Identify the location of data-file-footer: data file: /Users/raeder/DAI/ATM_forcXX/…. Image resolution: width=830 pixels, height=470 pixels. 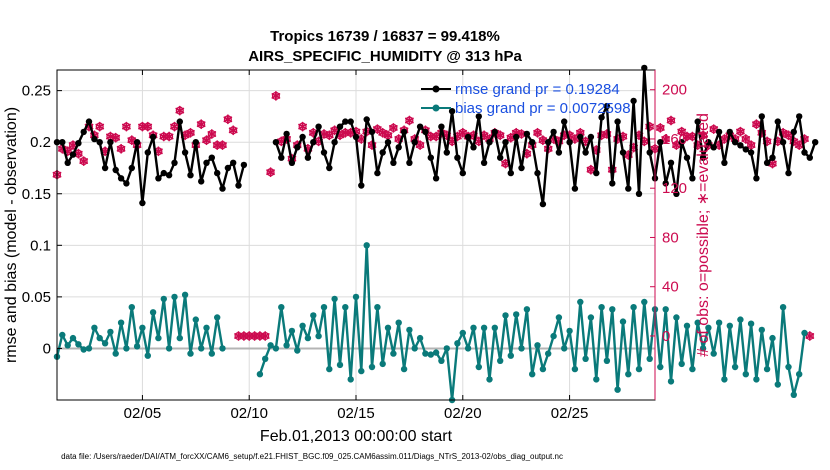
(312, 456).